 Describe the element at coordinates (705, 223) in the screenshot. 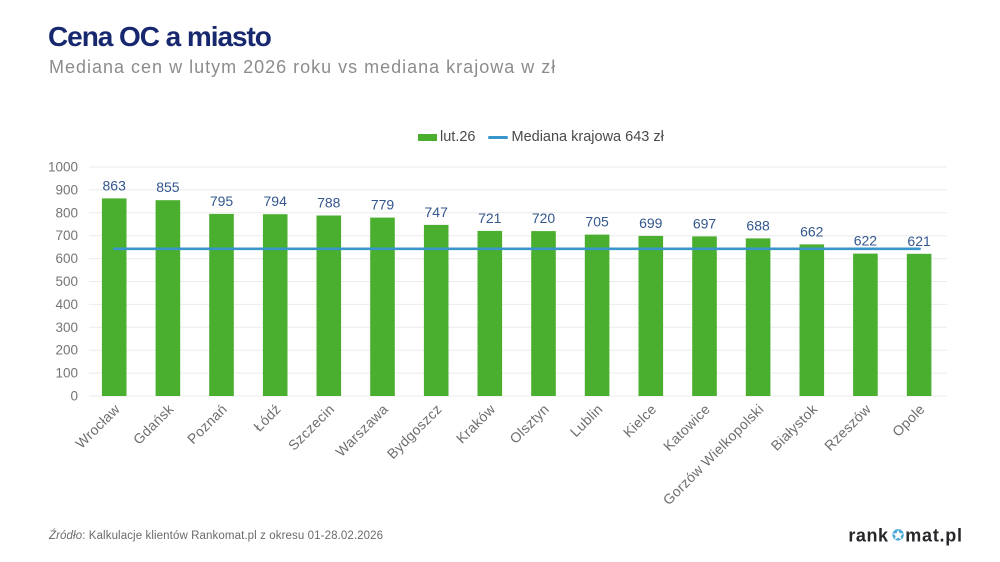

I see `svg-text: 697` at that location.